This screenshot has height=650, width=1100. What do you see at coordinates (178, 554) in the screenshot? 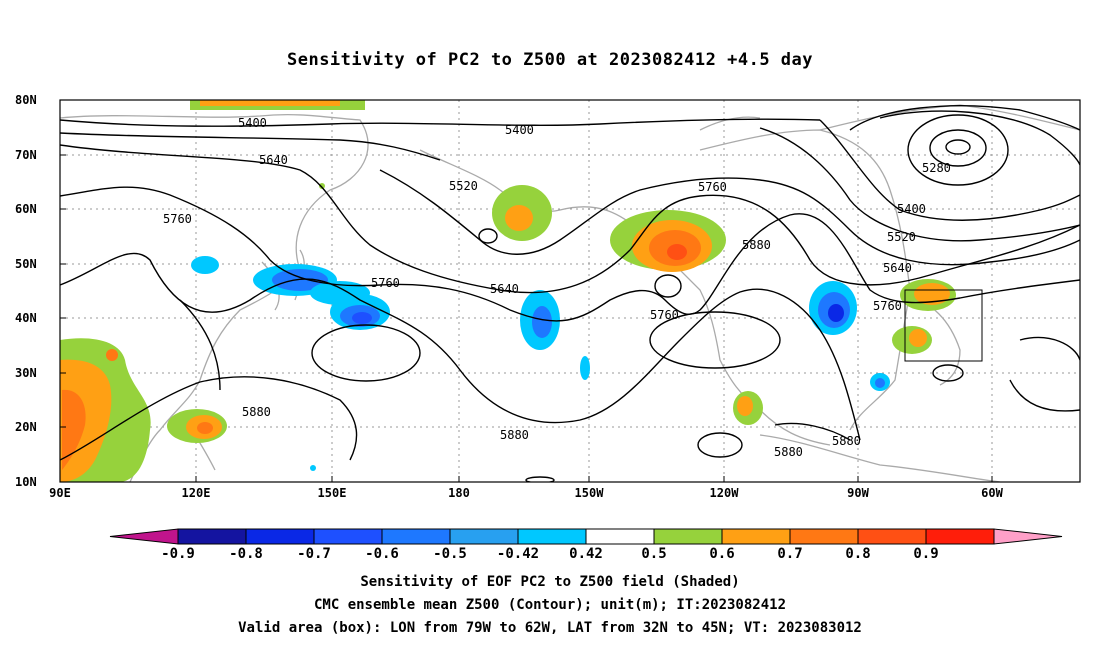
I see `colorbar-tick-label: -0.9` at bounding box center [178, 554].